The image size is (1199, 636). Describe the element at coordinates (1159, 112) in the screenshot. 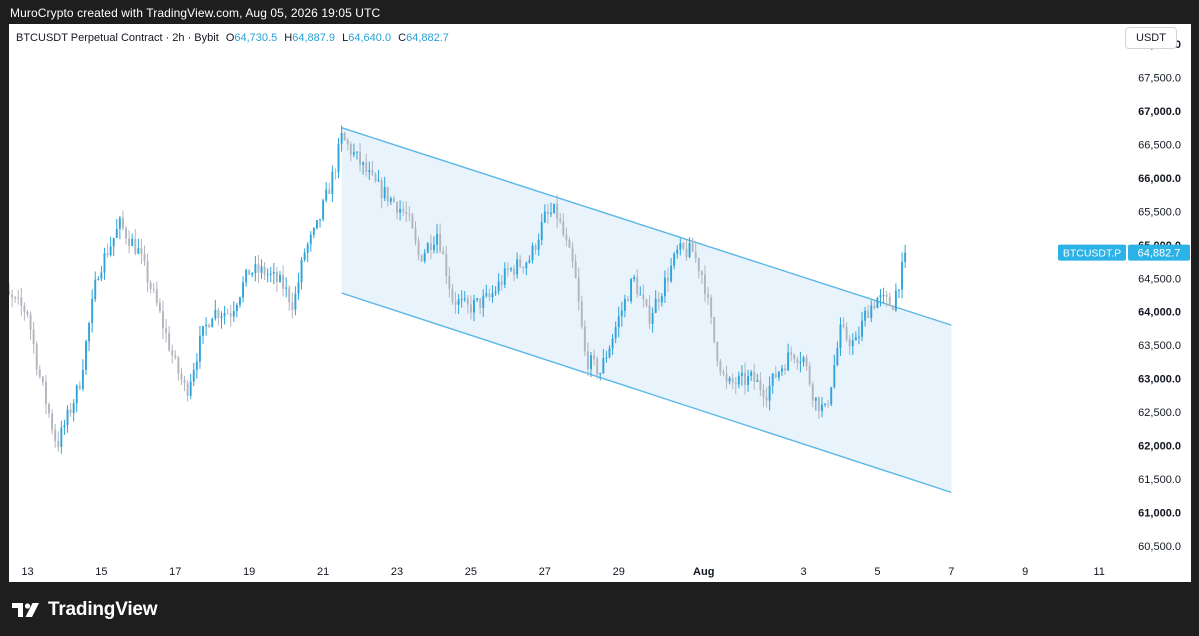

I see `y-tick-label: 67,000.0` at that location.